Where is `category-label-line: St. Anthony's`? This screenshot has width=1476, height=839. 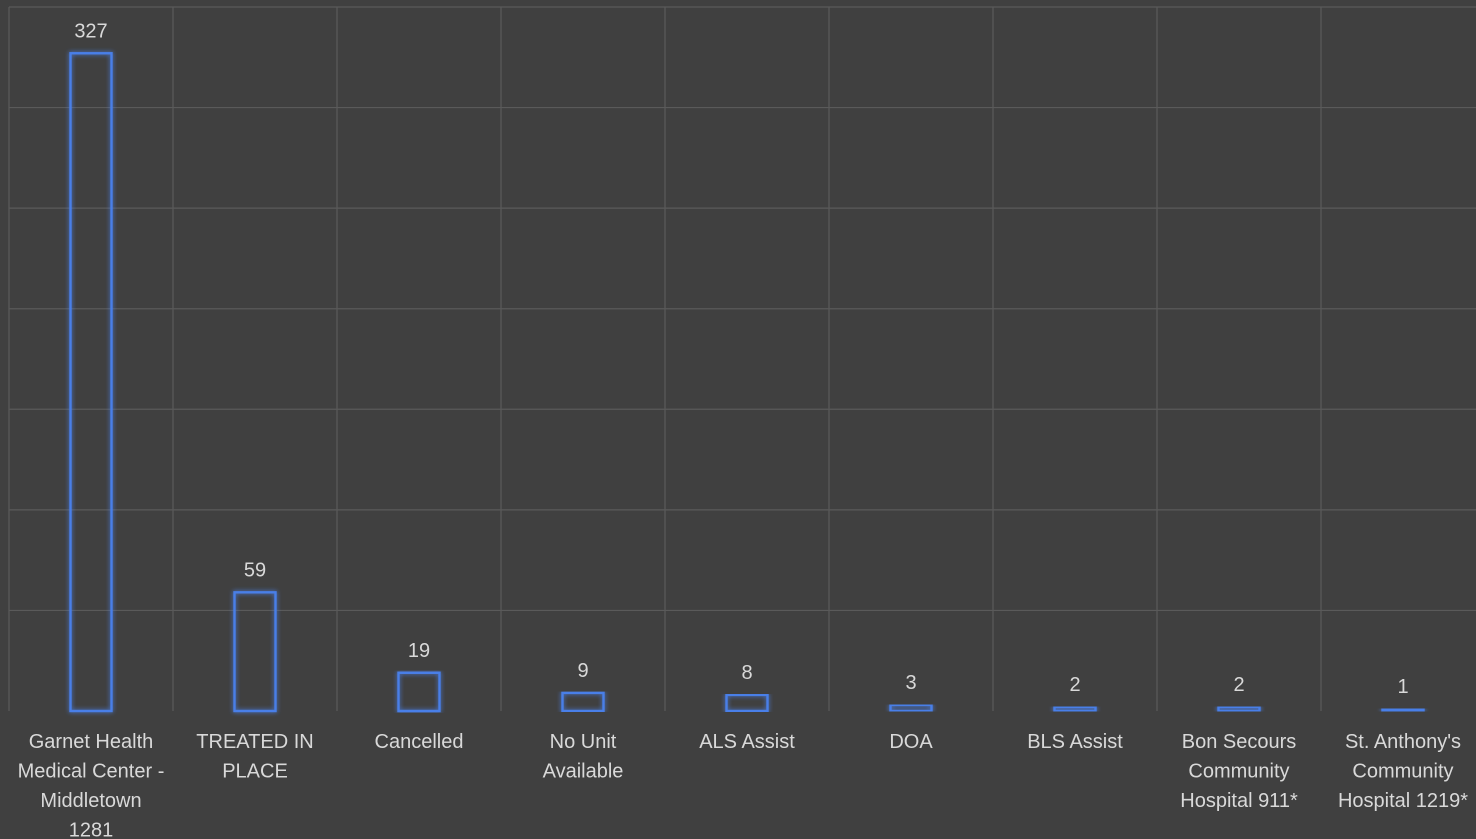 category-label-line: St. Anthony's is located at coordinates (1403, 742).